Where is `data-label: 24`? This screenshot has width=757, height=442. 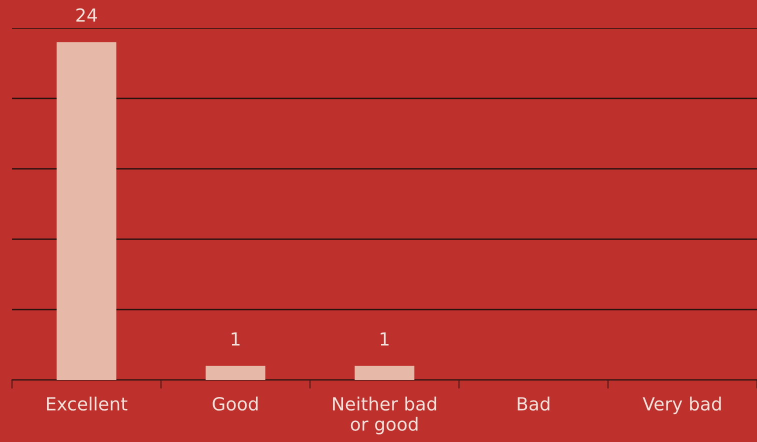
data-label: 24 is located at coordinates (86, 15).